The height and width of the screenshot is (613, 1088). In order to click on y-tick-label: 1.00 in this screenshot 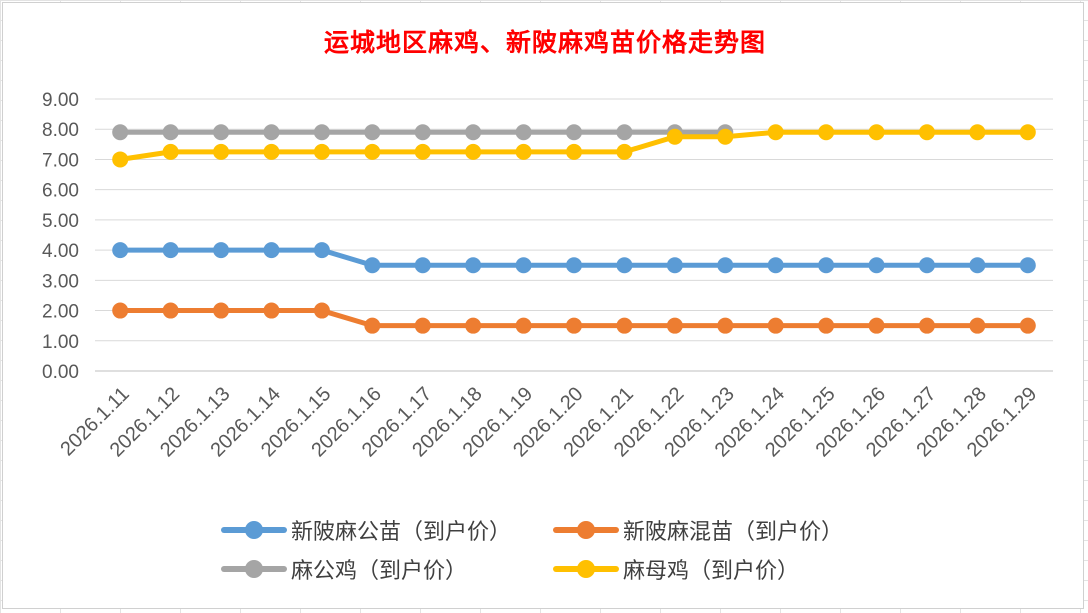, I will do `click(60, 342)`.